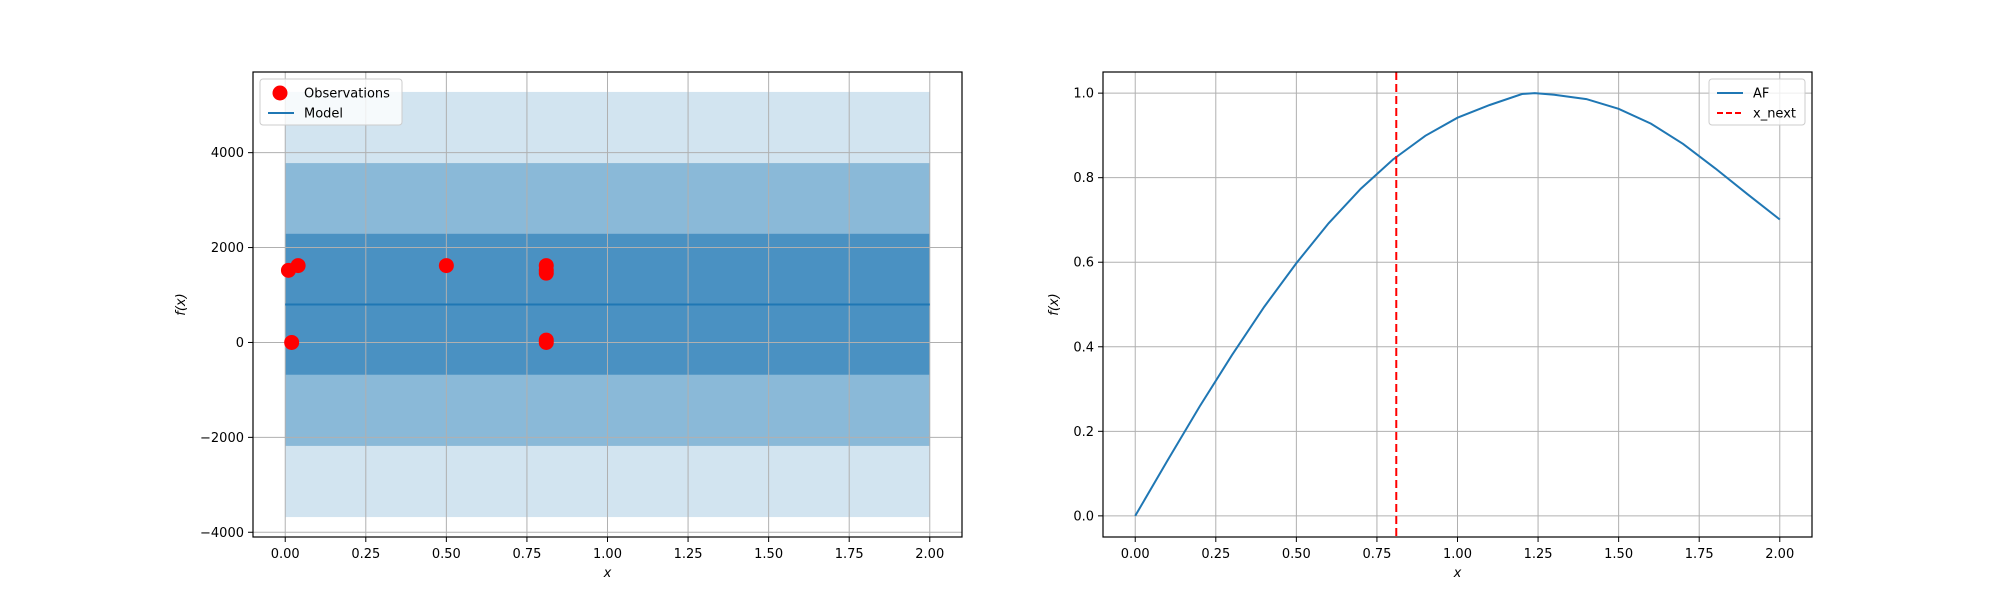 The height and width of the screenshot is (600, 2000). Describe the element at coordinates (1083, 94) in the screenshot. I see `y-tick-label: 1.0` at that location.